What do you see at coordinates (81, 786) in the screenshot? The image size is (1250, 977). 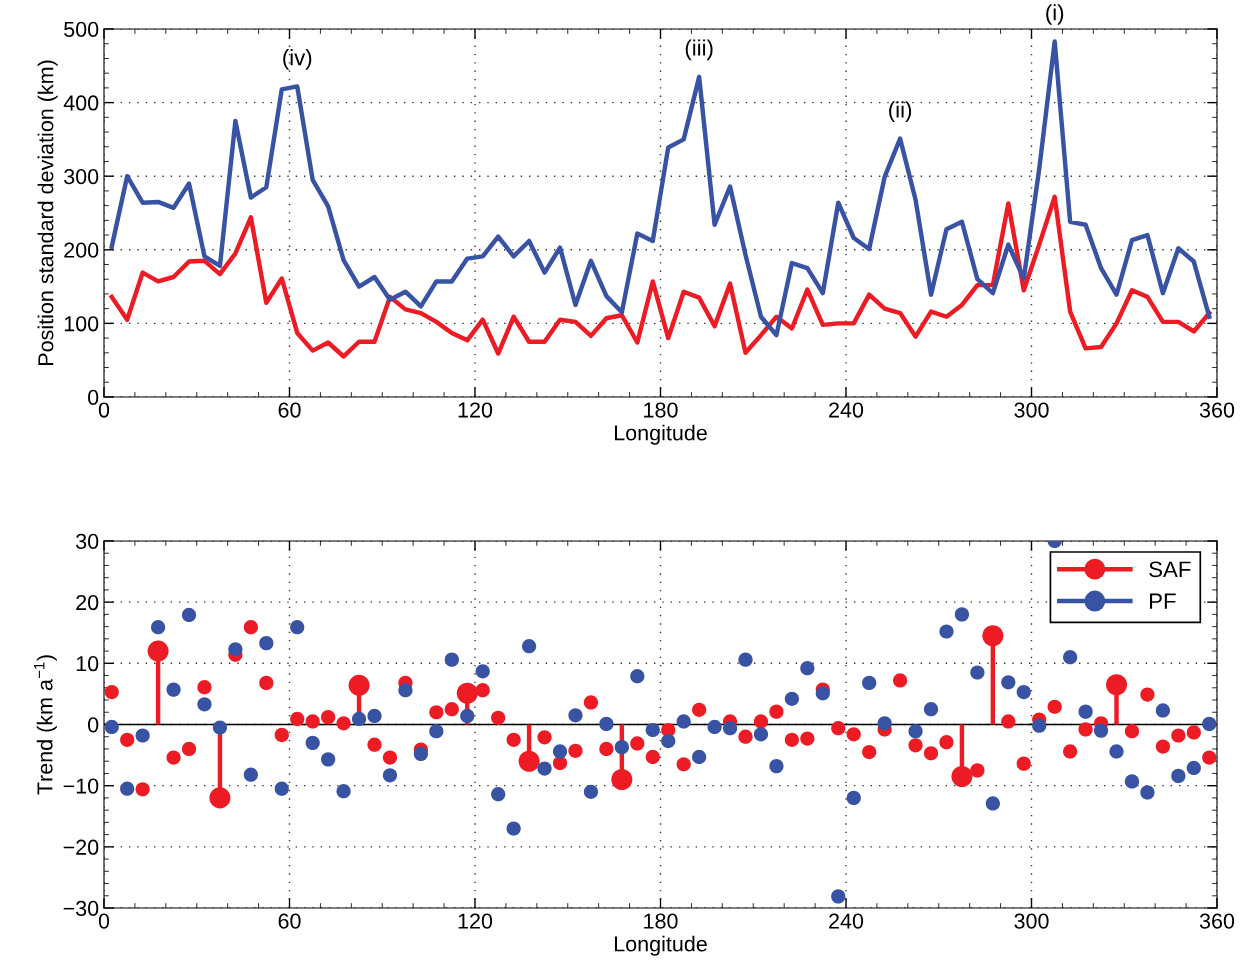 I see `y-tick-label: −10` at bounding box center [81, 786].